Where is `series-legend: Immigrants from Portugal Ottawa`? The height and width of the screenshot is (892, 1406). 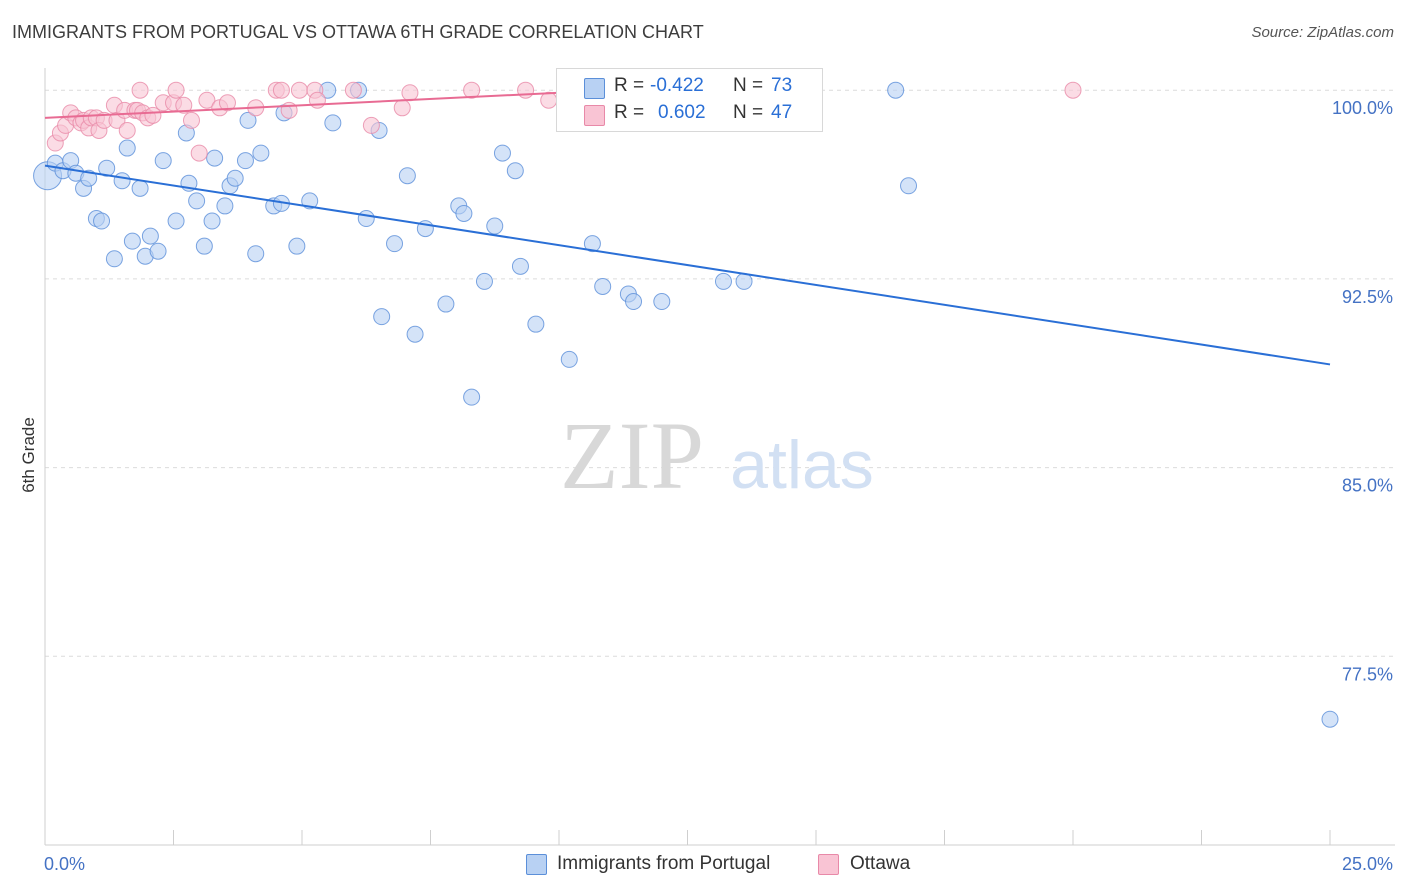 series-legend: Immigrants from Portugal Ottawa is located at coordinates (703, 866).